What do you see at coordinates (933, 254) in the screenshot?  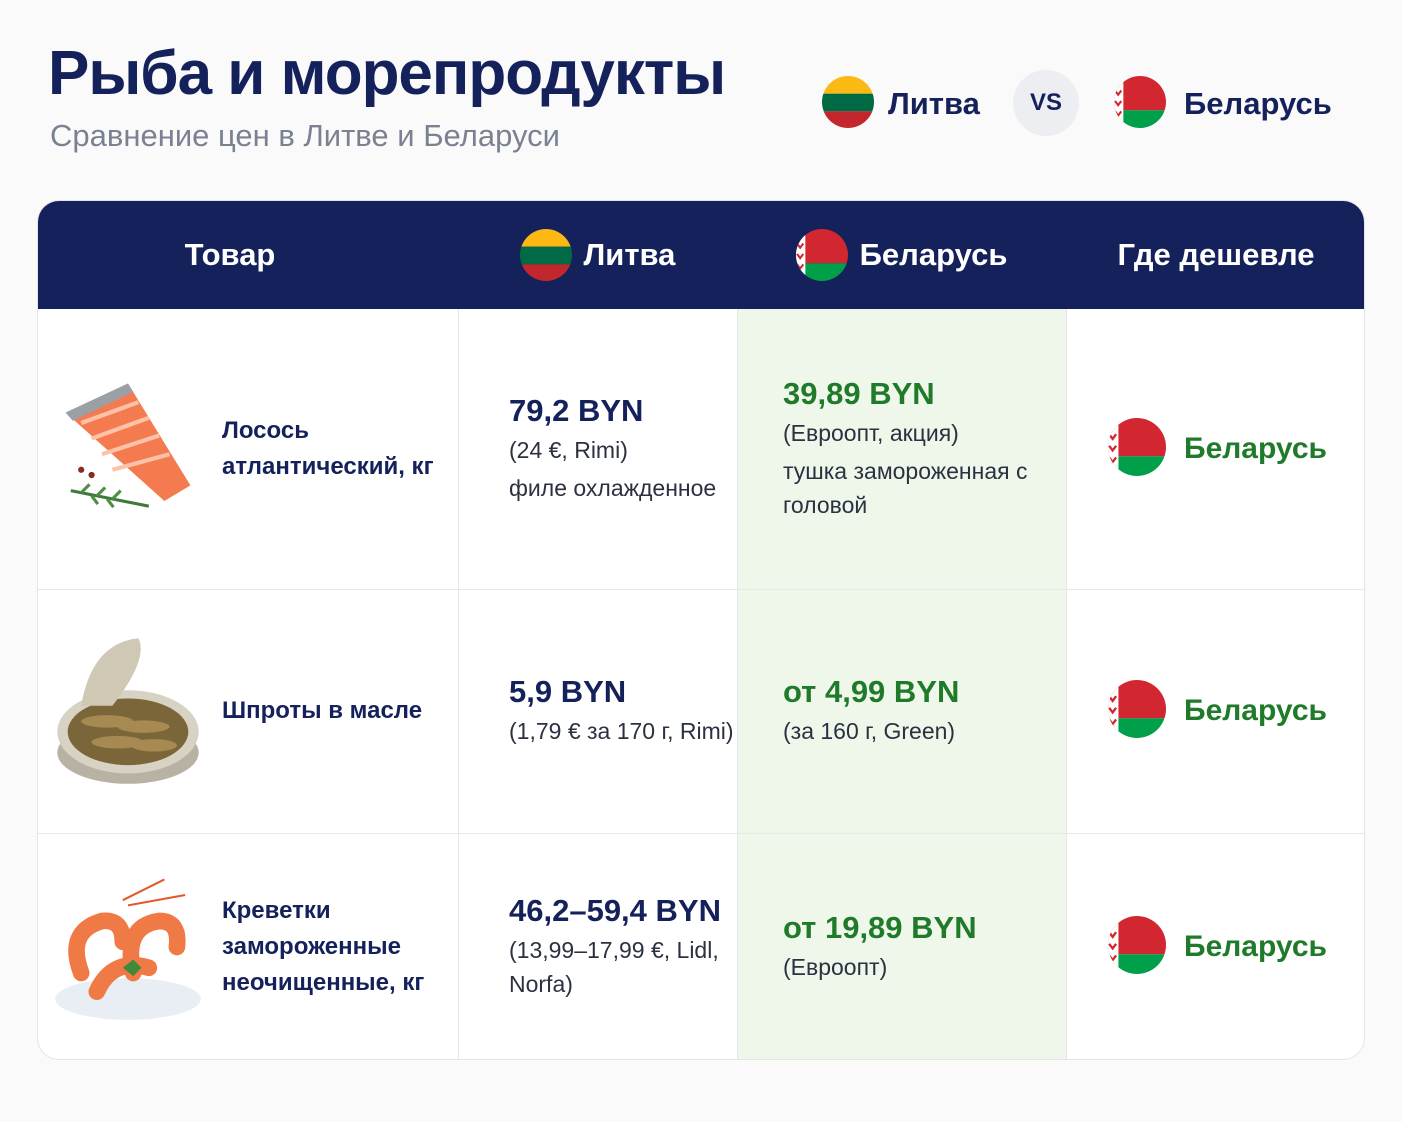 I see `header-text: Беларусь` at bounding box center [933, 254].